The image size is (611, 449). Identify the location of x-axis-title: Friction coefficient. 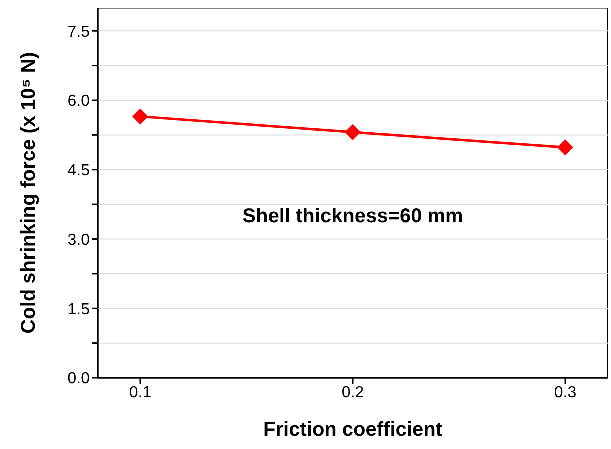
(353, 430).